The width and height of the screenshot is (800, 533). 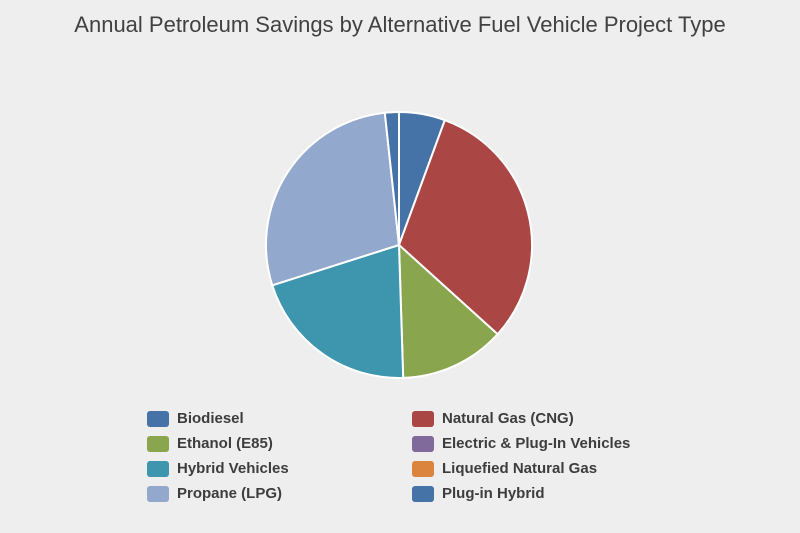 I want to click on legend-item-hybrid-vehicles: Hybrid Vehicles, so click(x=218, y=468).